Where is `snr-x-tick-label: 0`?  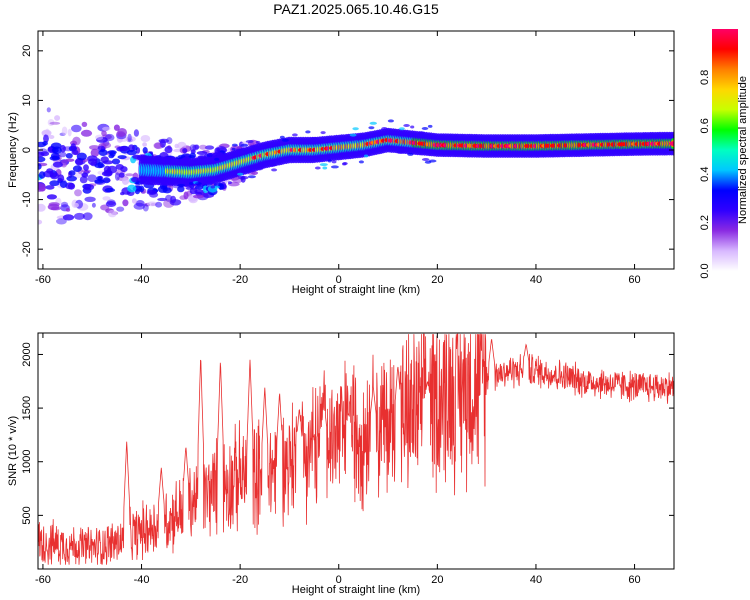 snr-x-tick-label: 0 is located at coordinates (339, 580).